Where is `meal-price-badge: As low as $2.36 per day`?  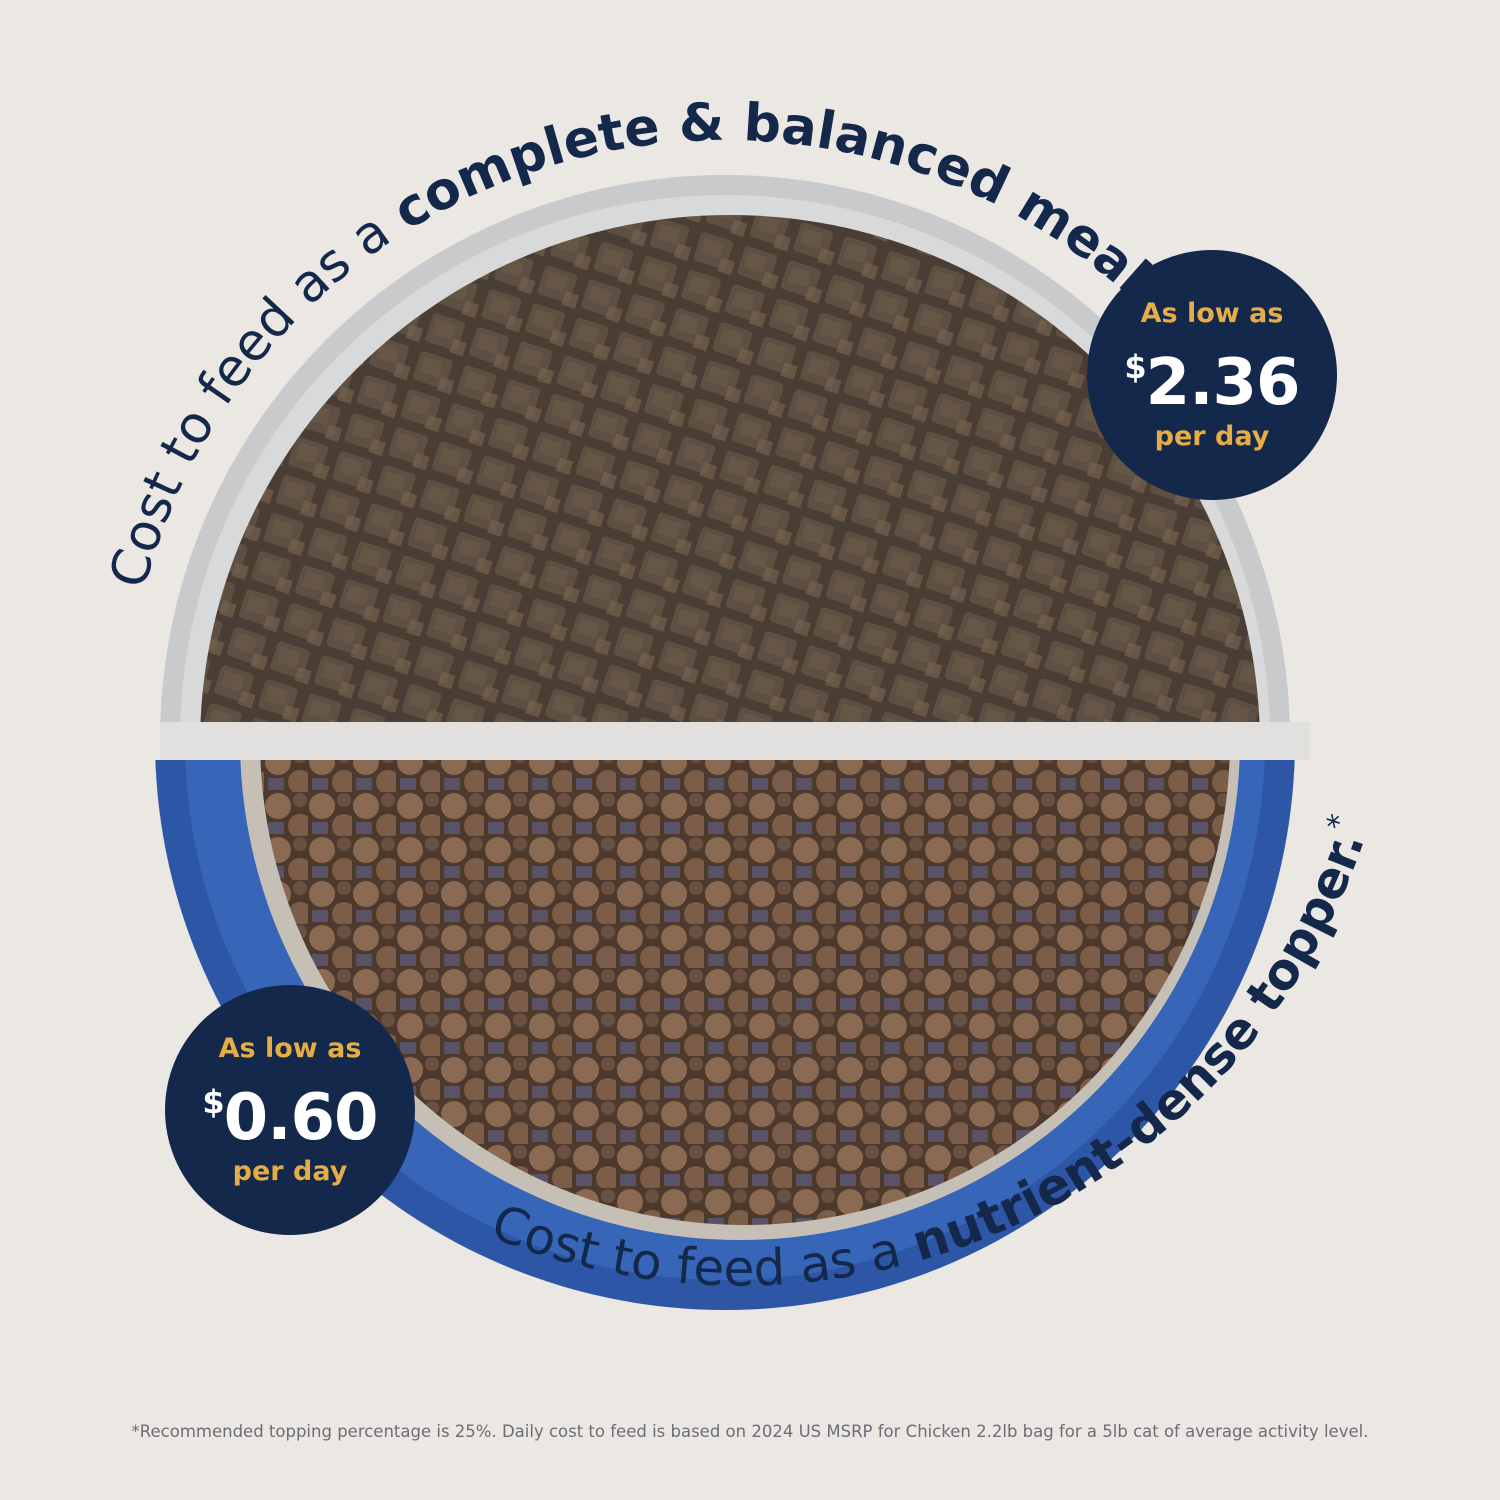
meal-price-badge: As low as $2.36 per day is located at coordinates (1212, 375).